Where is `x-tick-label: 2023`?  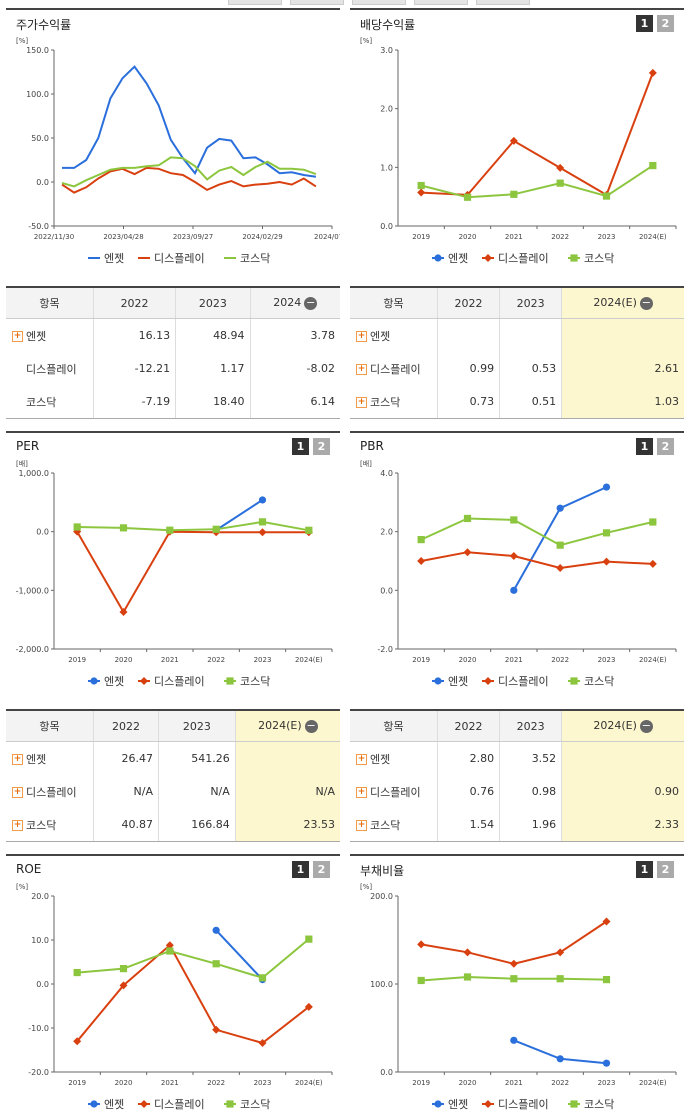 x-tick-label: 2023 is located at coordinates (607, 237).